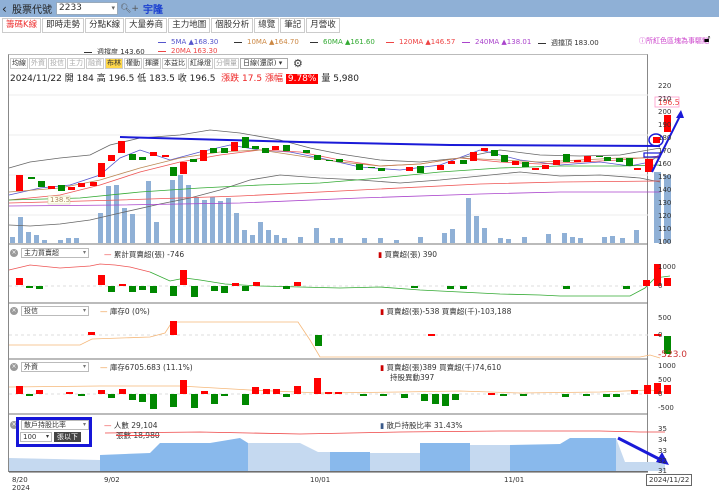  I want to click on y-tick: 200, so click(665, 112).